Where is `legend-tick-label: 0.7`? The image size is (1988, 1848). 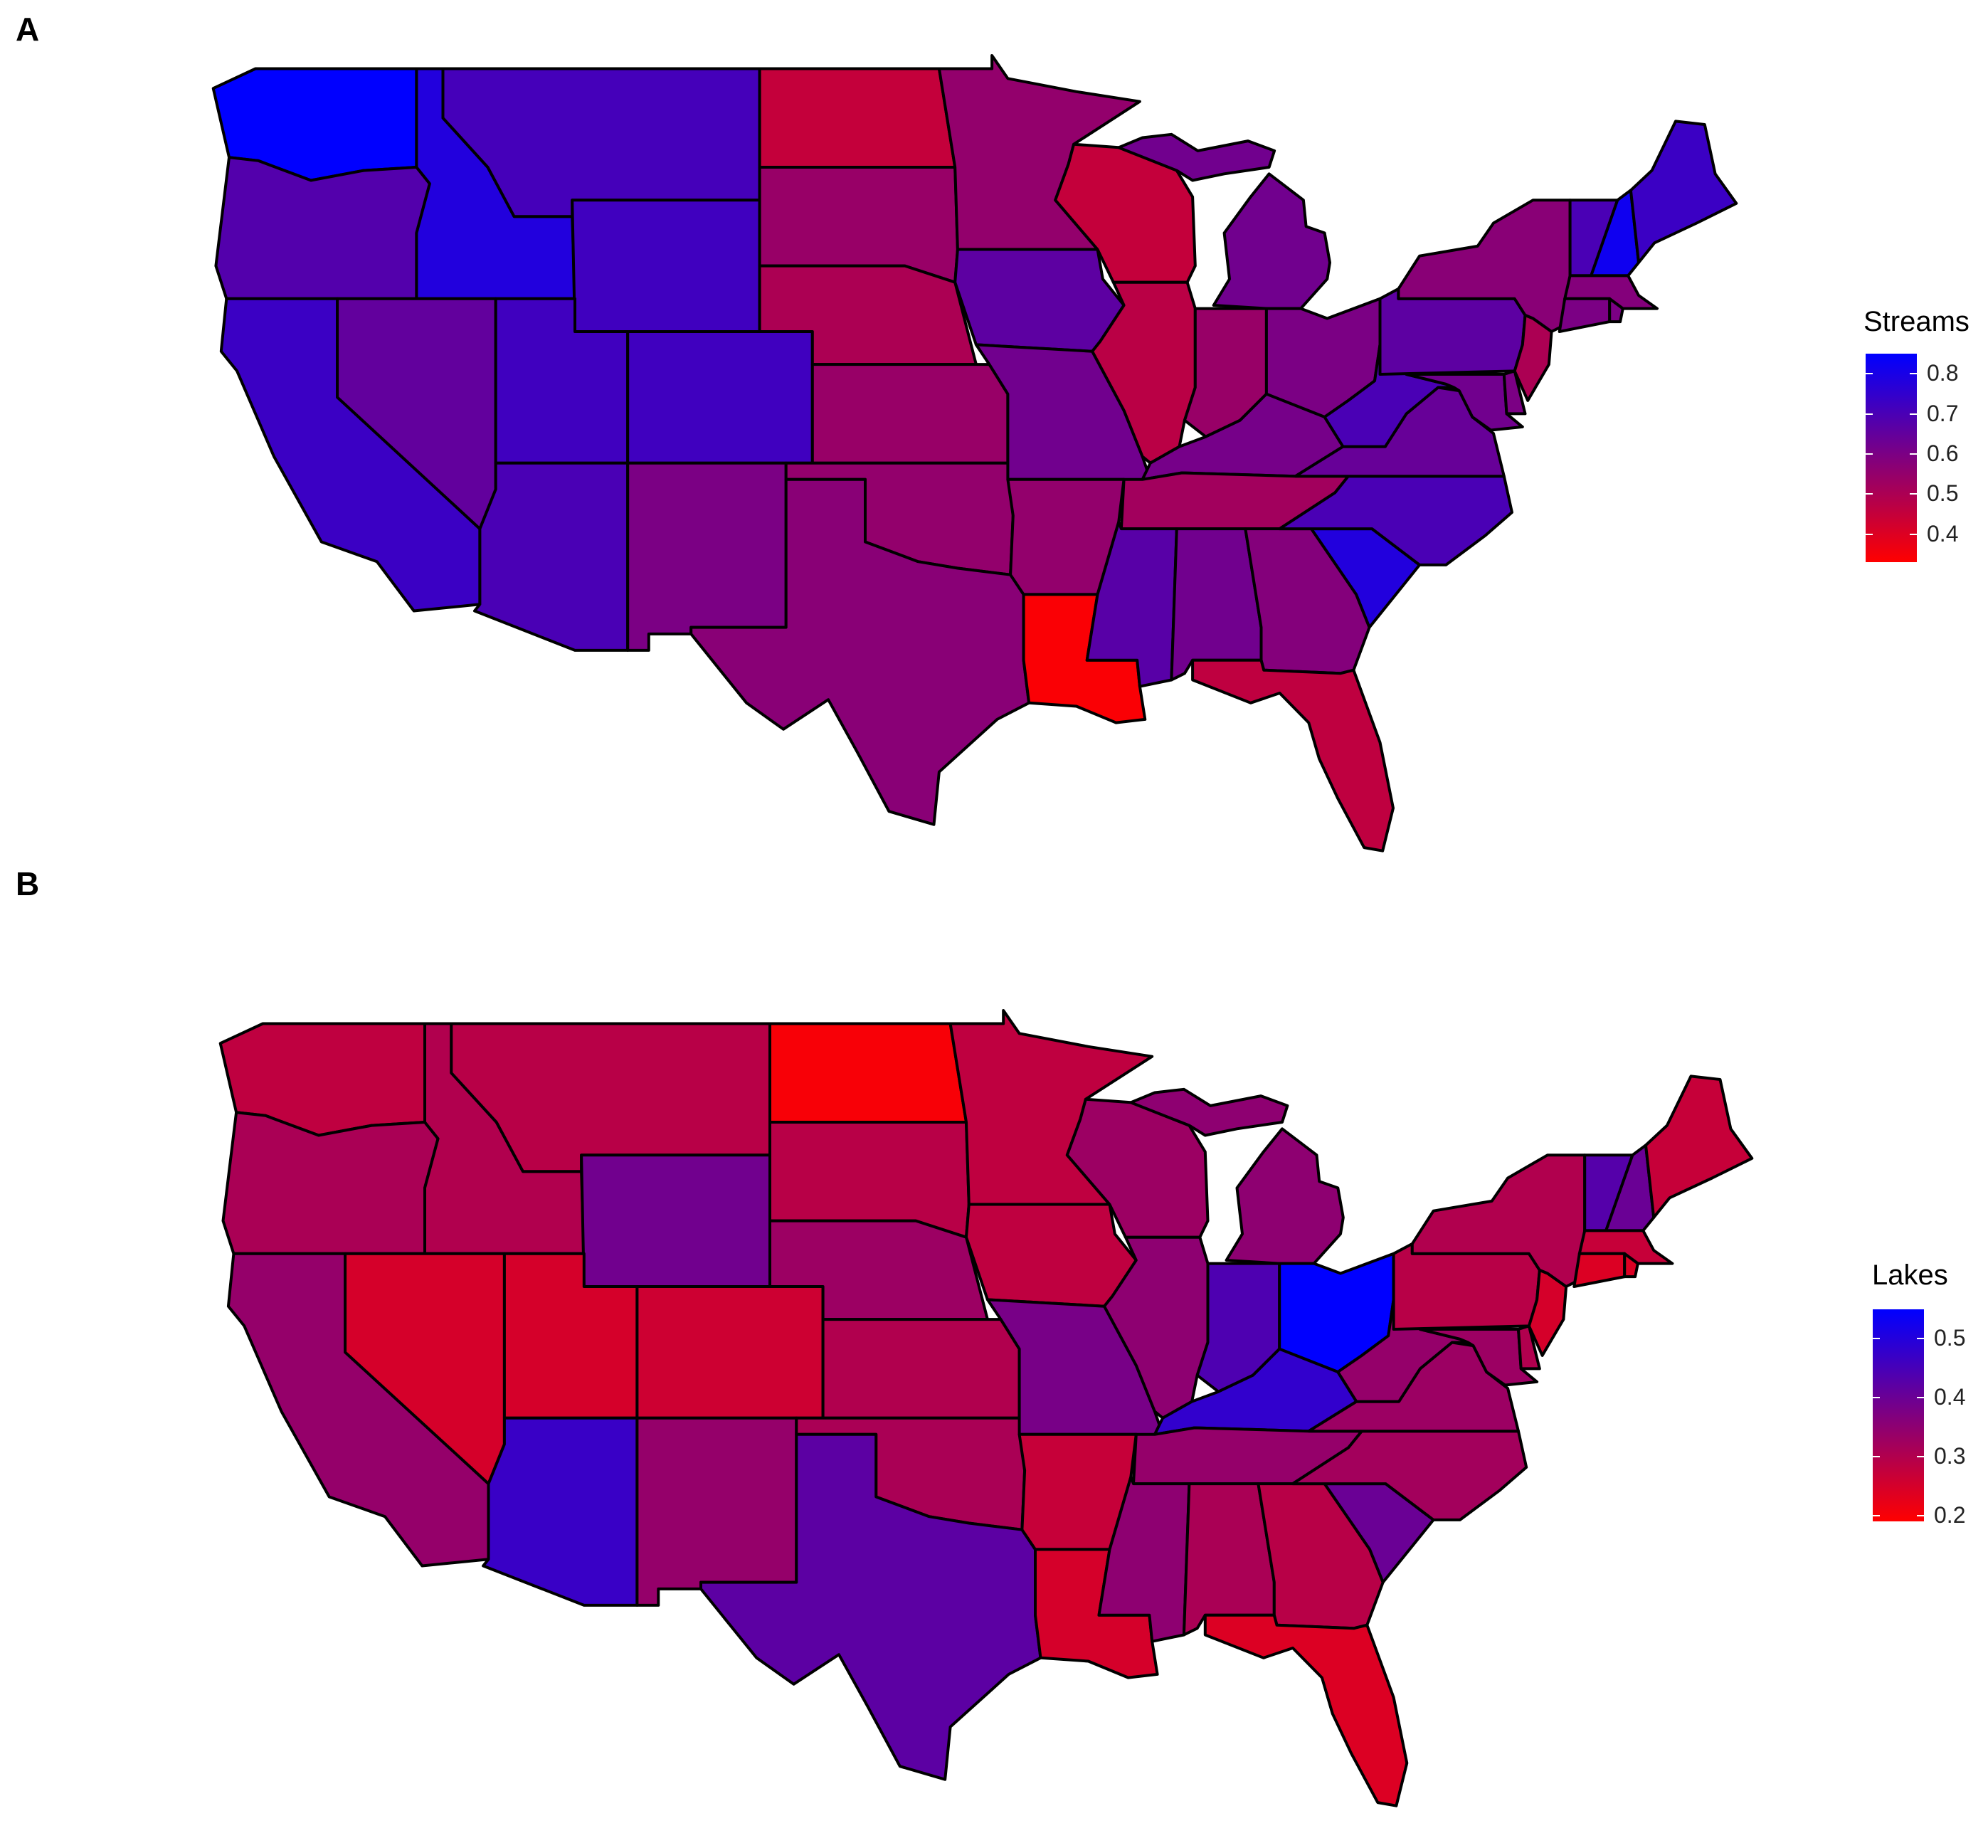 legend-tick-label: 0.7 is located at coordinates (1943, 413).